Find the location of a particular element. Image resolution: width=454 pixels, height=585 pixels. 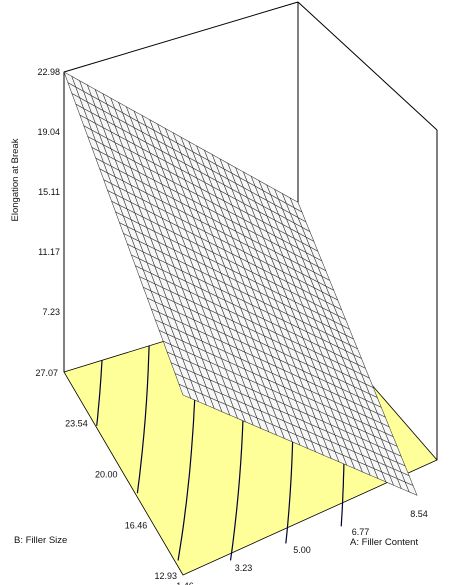

z-axis-label: Elongation at Break is located at coordinates (15, 179).